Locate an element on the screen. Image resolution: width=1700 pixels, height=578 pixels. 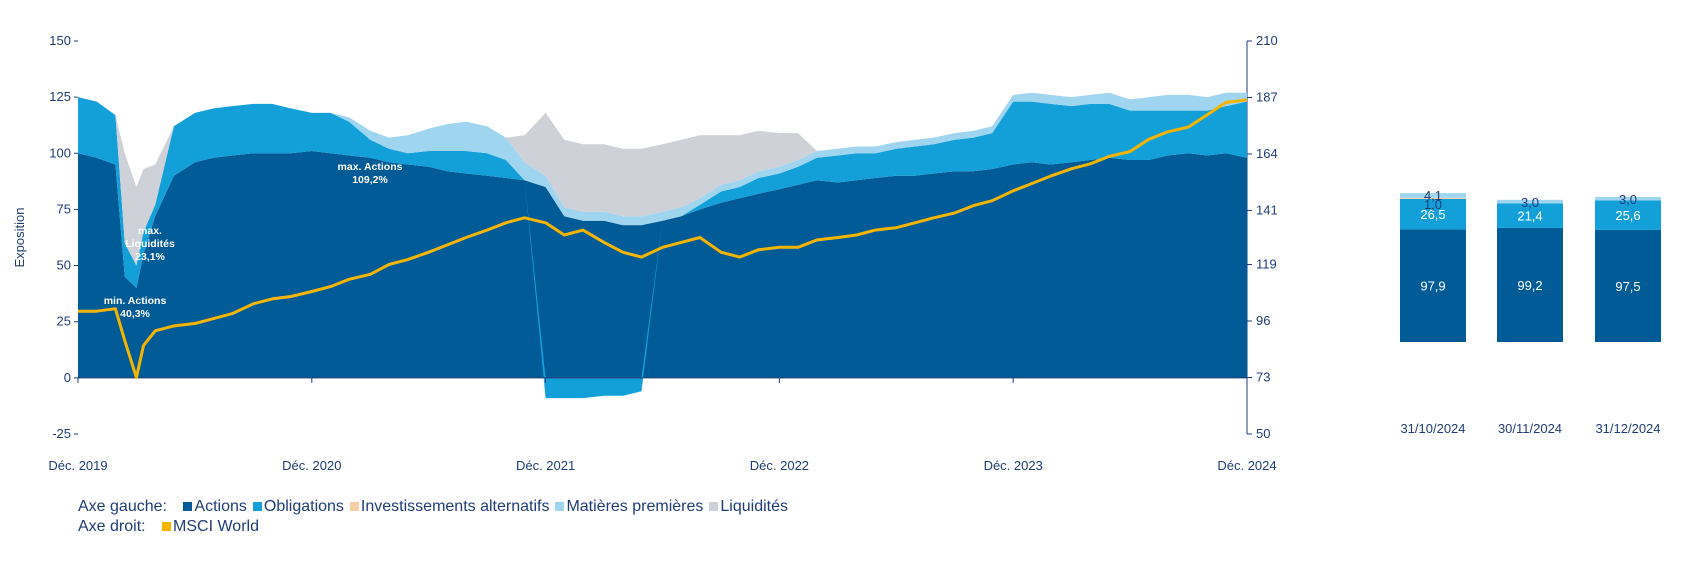
left-axis-title: Exposition is located at coordinates (19, 238).